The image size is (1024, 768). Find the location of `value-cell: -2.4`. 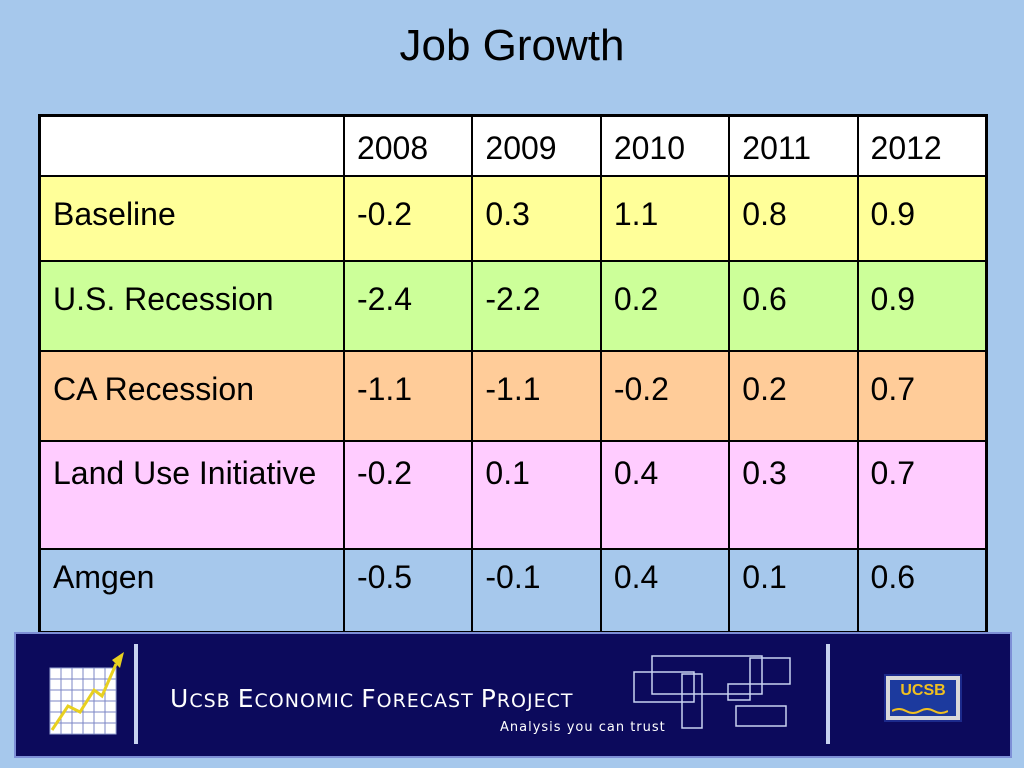

value-cell: -2.4 is located at coordinates (408, 305).